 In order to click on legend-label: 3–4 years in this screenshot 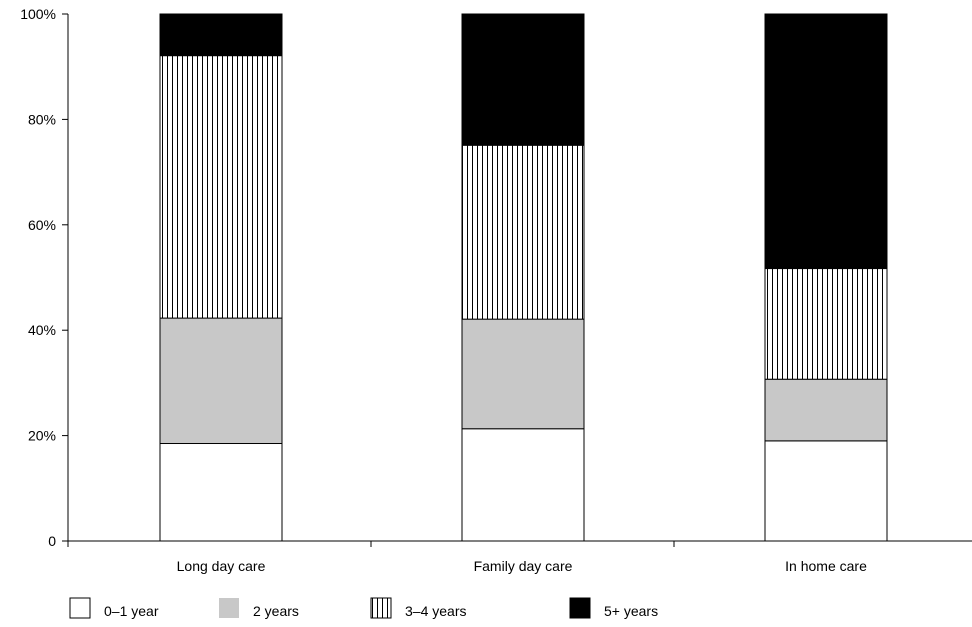, I will do `click(435, 611)`.